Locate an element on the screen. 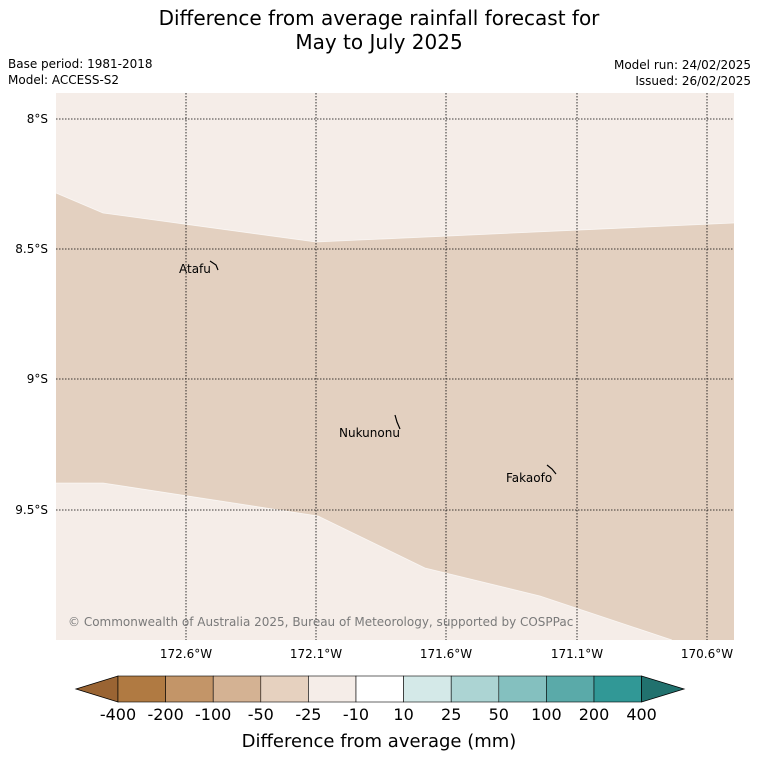 The height and width of the screenshot is (781, 758). model-text: Model: ACCESS-S2 is located at coordinates (64, 80).